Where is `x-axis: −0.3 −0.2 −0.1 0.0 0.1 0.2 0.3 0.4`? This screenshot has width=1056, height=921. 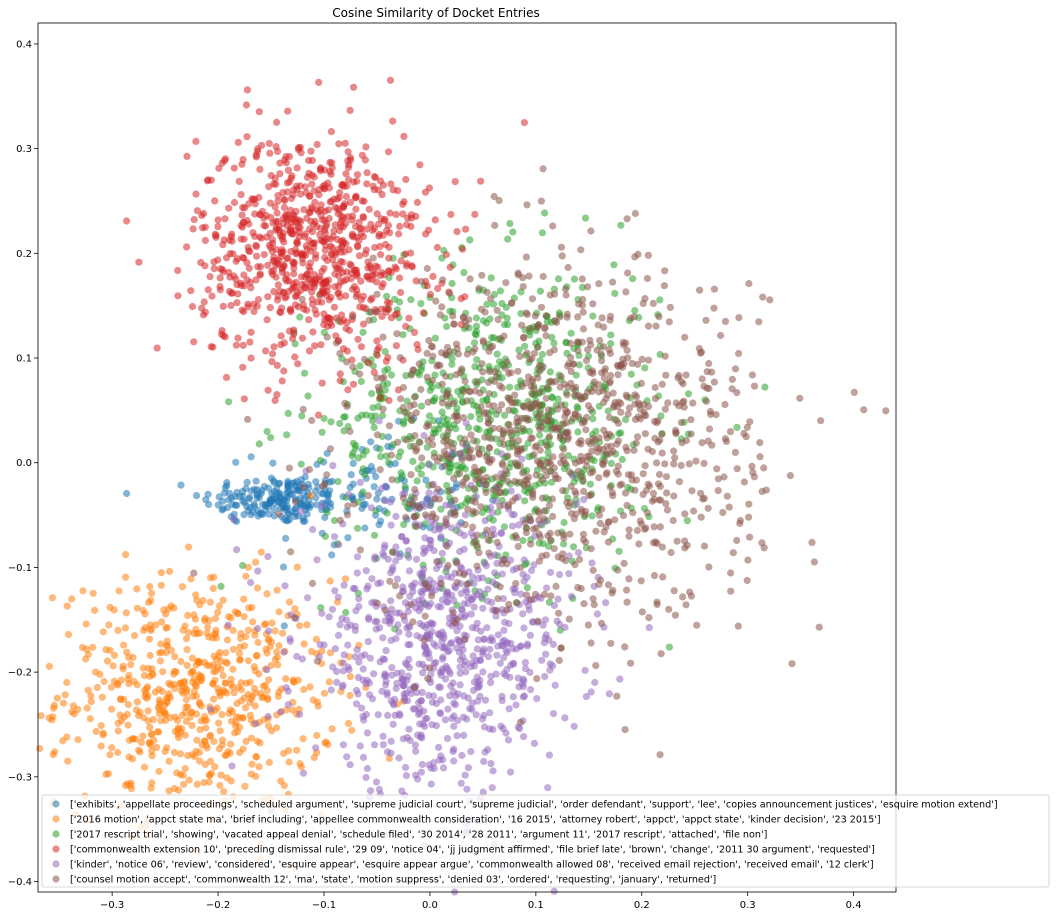 x-axis: −0.3 −0.2 −0.1 0.0 0.1 0.2 0.3 0.4 is located at coordinates (481, 901).